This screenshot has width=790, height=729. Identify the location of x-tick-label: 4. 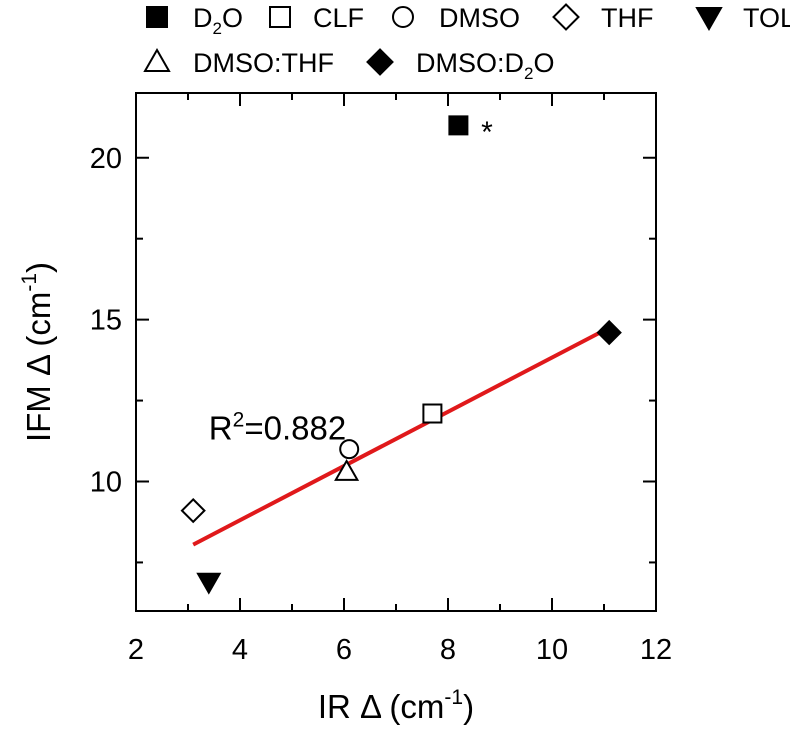
(240, 650).